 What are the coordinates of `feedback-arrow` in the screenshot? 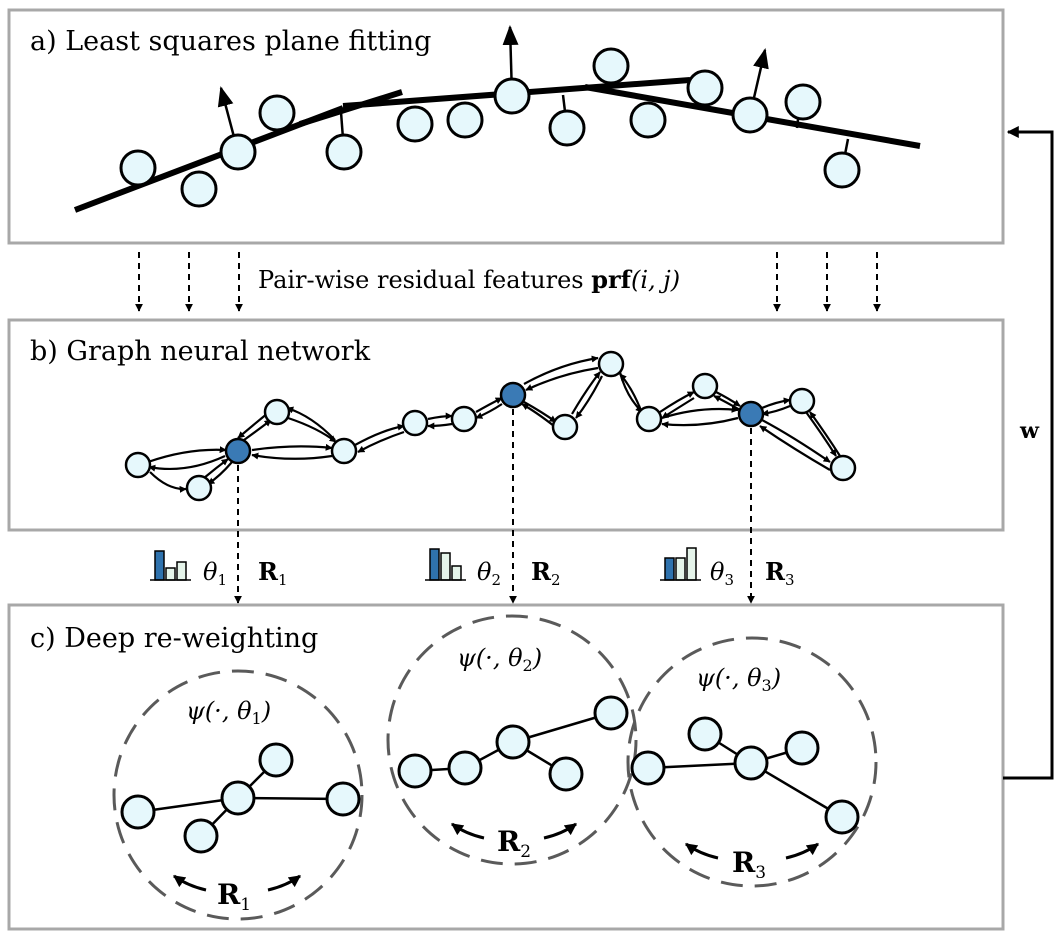 It's located at (1028, 453).